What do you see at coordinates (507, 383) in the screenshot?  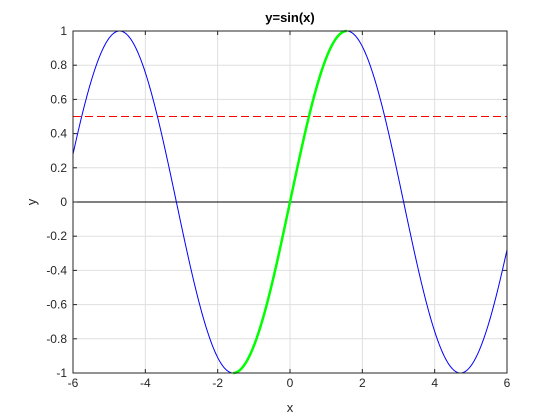 I see `x-tick-label-6: 6` at bounding box center [507, 383].